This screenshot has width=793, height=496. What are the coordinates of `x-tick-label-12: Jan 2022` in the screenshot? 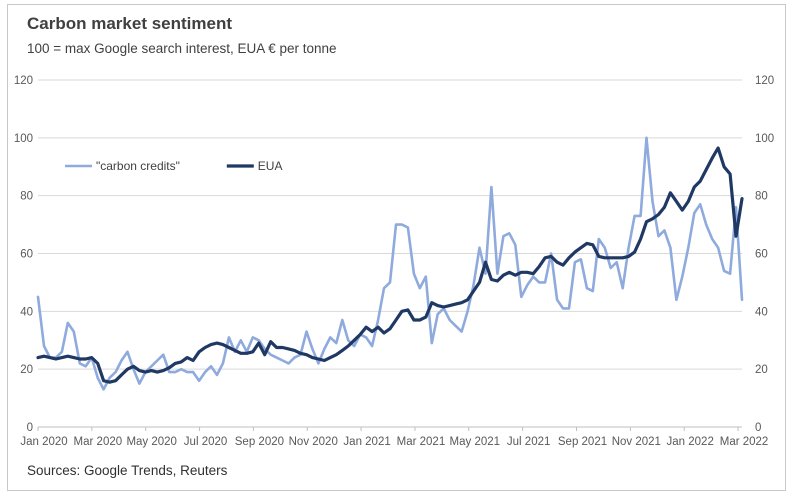 It's located at (690, 442).